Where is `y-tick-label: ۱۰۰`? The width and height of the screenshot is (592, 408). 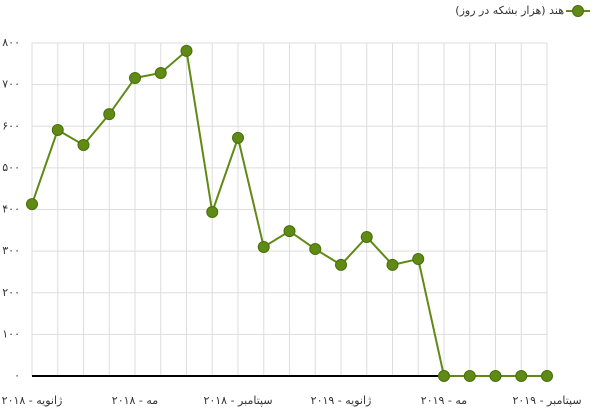 y-tick-label: ۱۰۰ is located at coordinates (11, 333).